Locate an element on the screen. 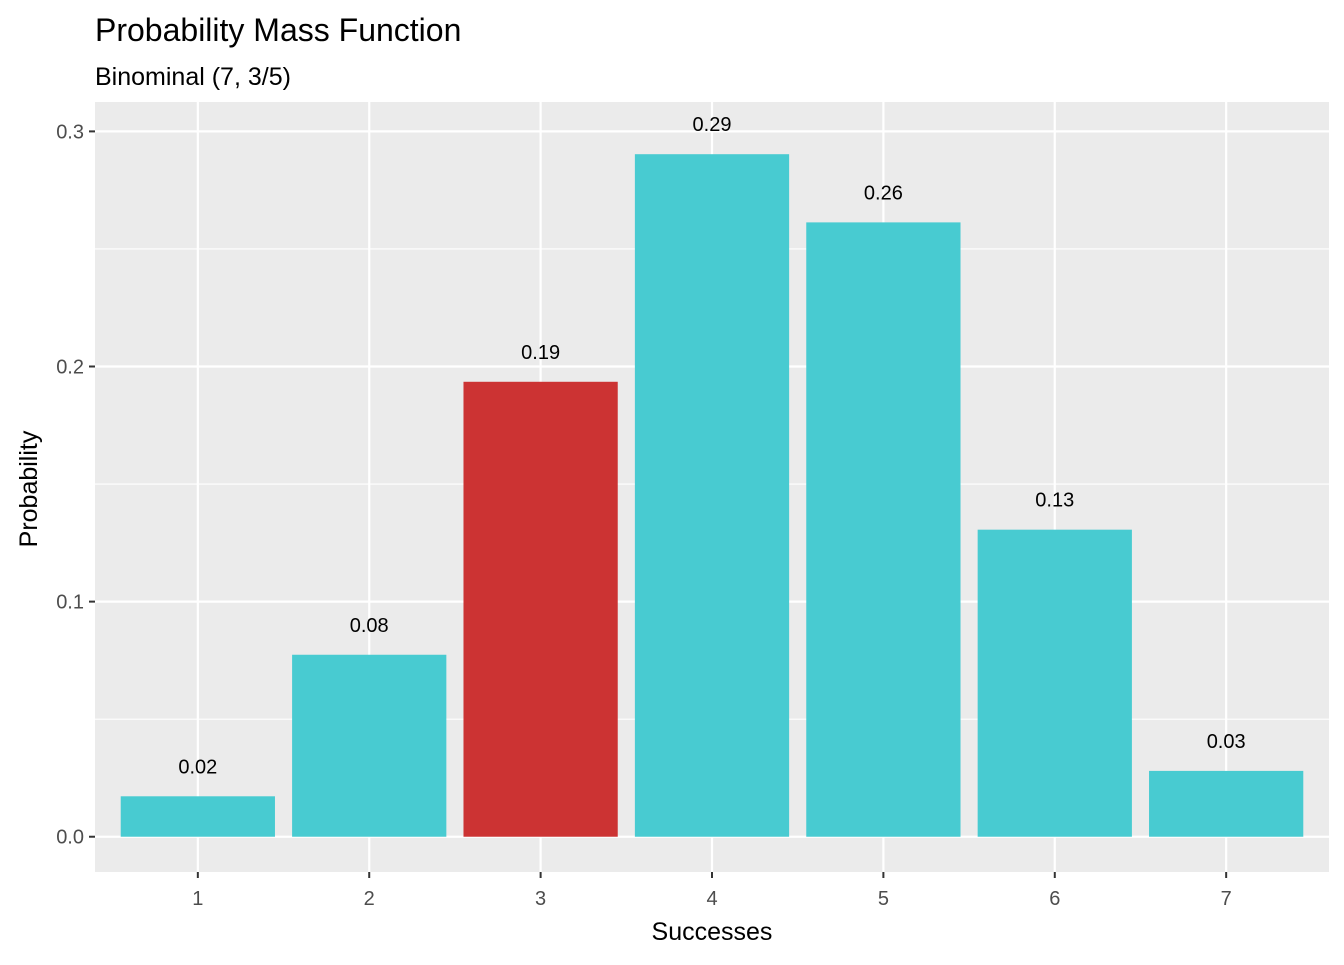 The width and height of the screenshot is (1344, 965). data-label-5: 0.26 is located at coordinates (883, 193).